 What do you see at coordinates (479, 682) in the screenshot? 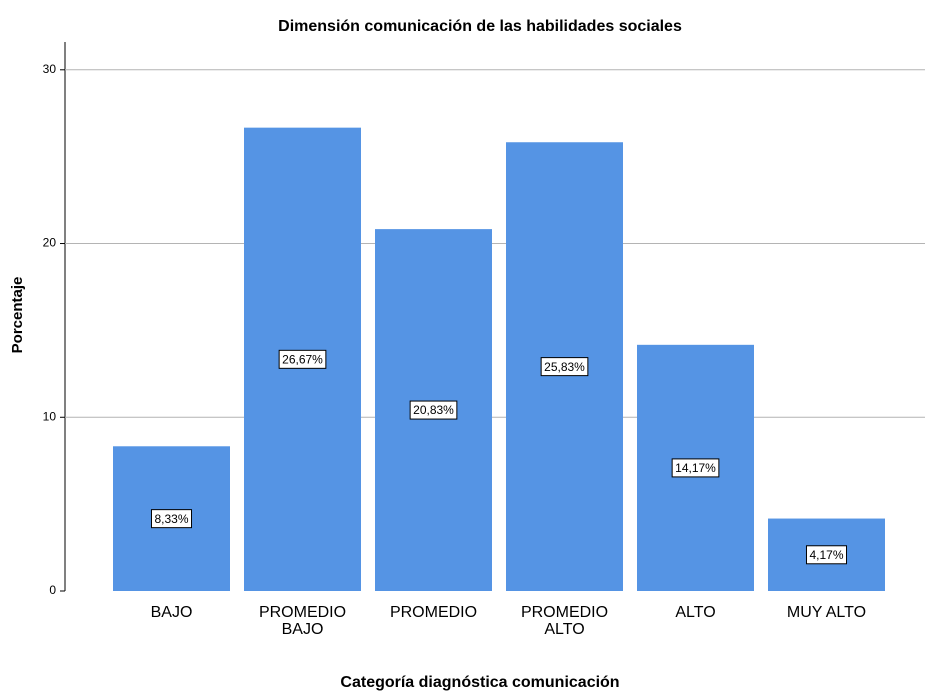
I see `x-axis-label: Categoría diagnóstica comunicación` at bounding box center [479, 682].